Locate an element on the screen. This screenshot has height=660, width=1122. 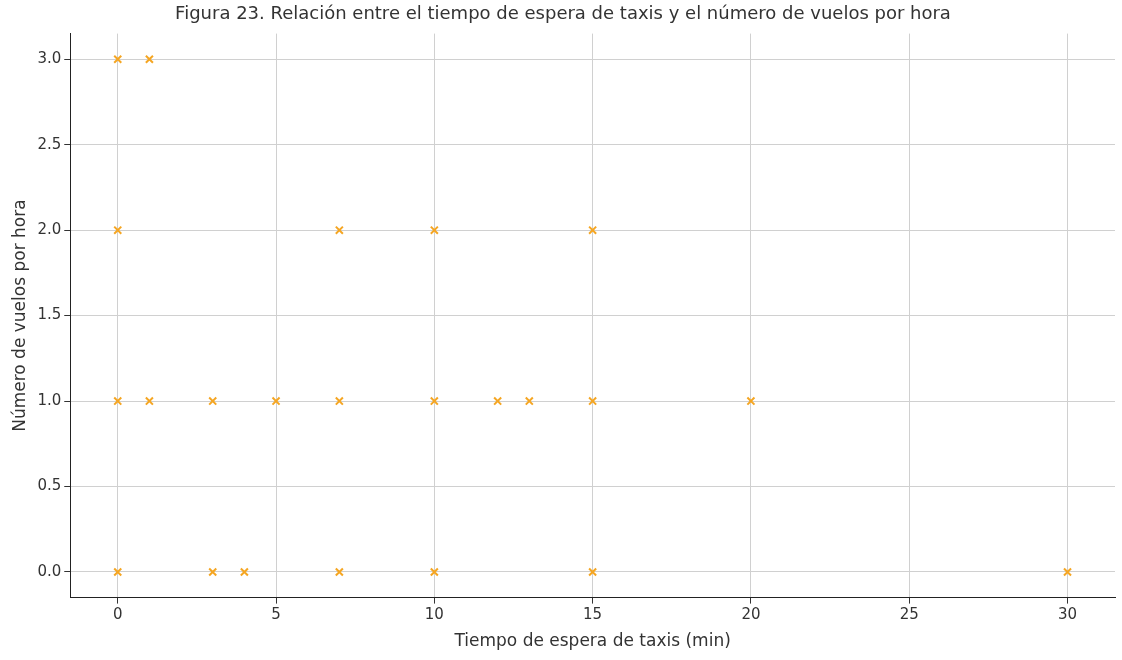
x-tick-label: 0 is located at coordinates (117, 614).